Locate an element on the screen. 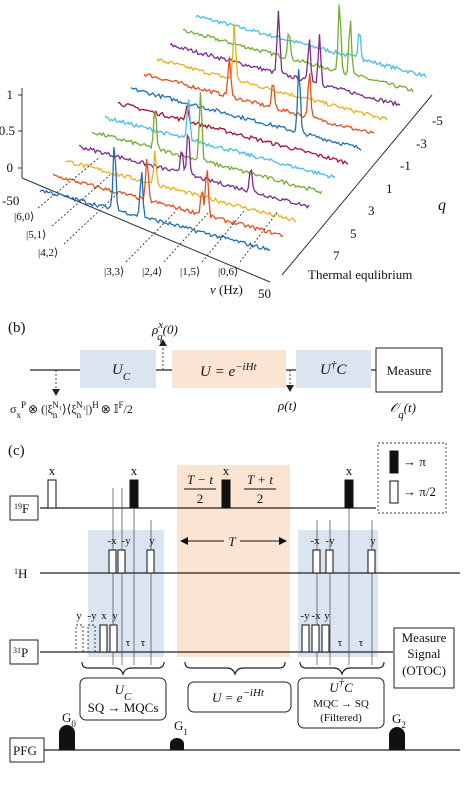 The height and width of the screenshot is (791, 474). gradient-label: G1 is located at coordinates (181, 727).